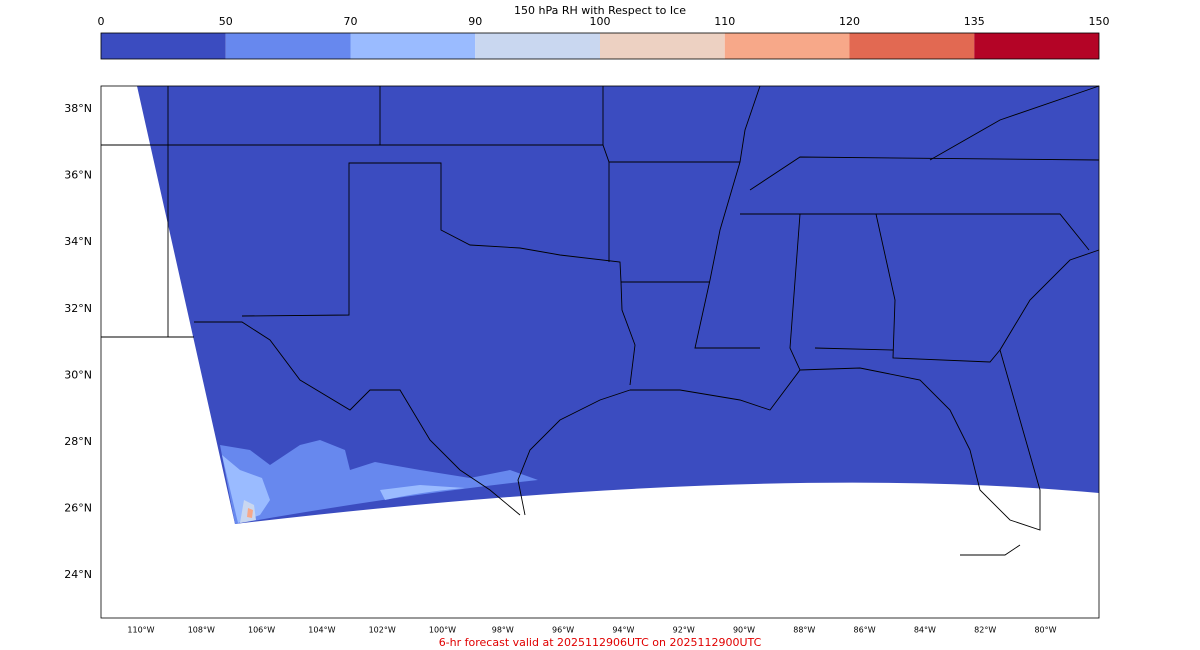  Describe the element at coordinates (101, 21) in the screenshot. I see `colorbar-tick-label: 0` at that location.